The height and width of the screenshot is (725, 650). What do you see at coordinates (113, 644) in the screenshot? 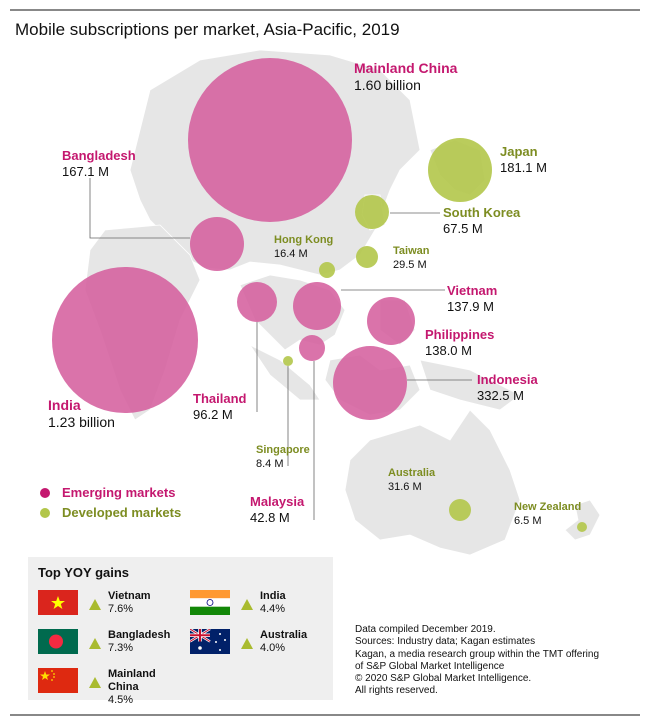
I see `gain-item: Bangladesh 7.3%` at bounding box center [113, 644].